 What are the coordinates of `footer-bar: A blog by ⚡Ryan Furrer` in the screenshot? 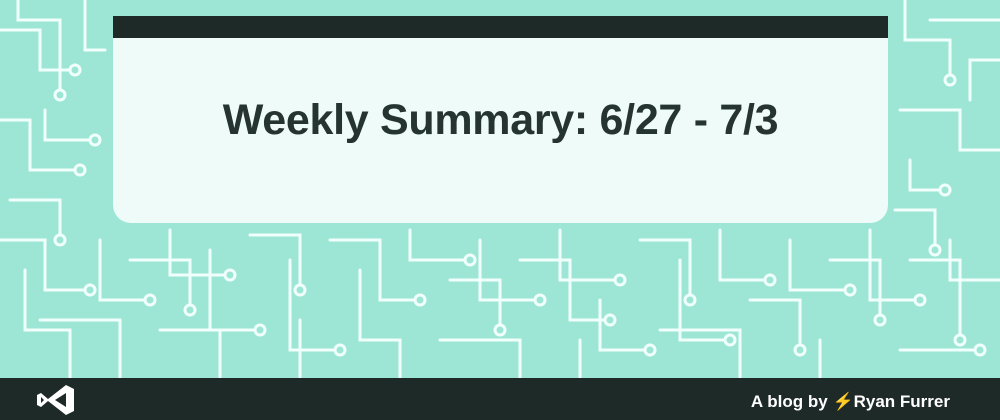 It's located at (500, 399).